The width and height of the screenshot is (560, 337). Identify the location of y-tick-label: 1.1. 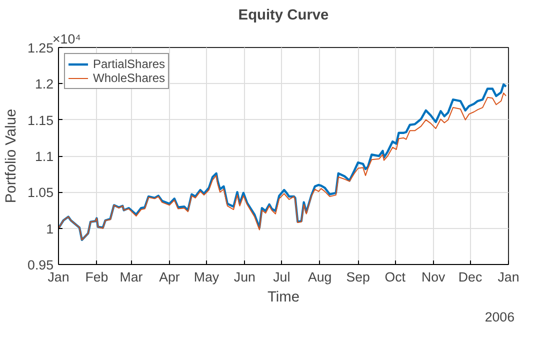
(44, 156).